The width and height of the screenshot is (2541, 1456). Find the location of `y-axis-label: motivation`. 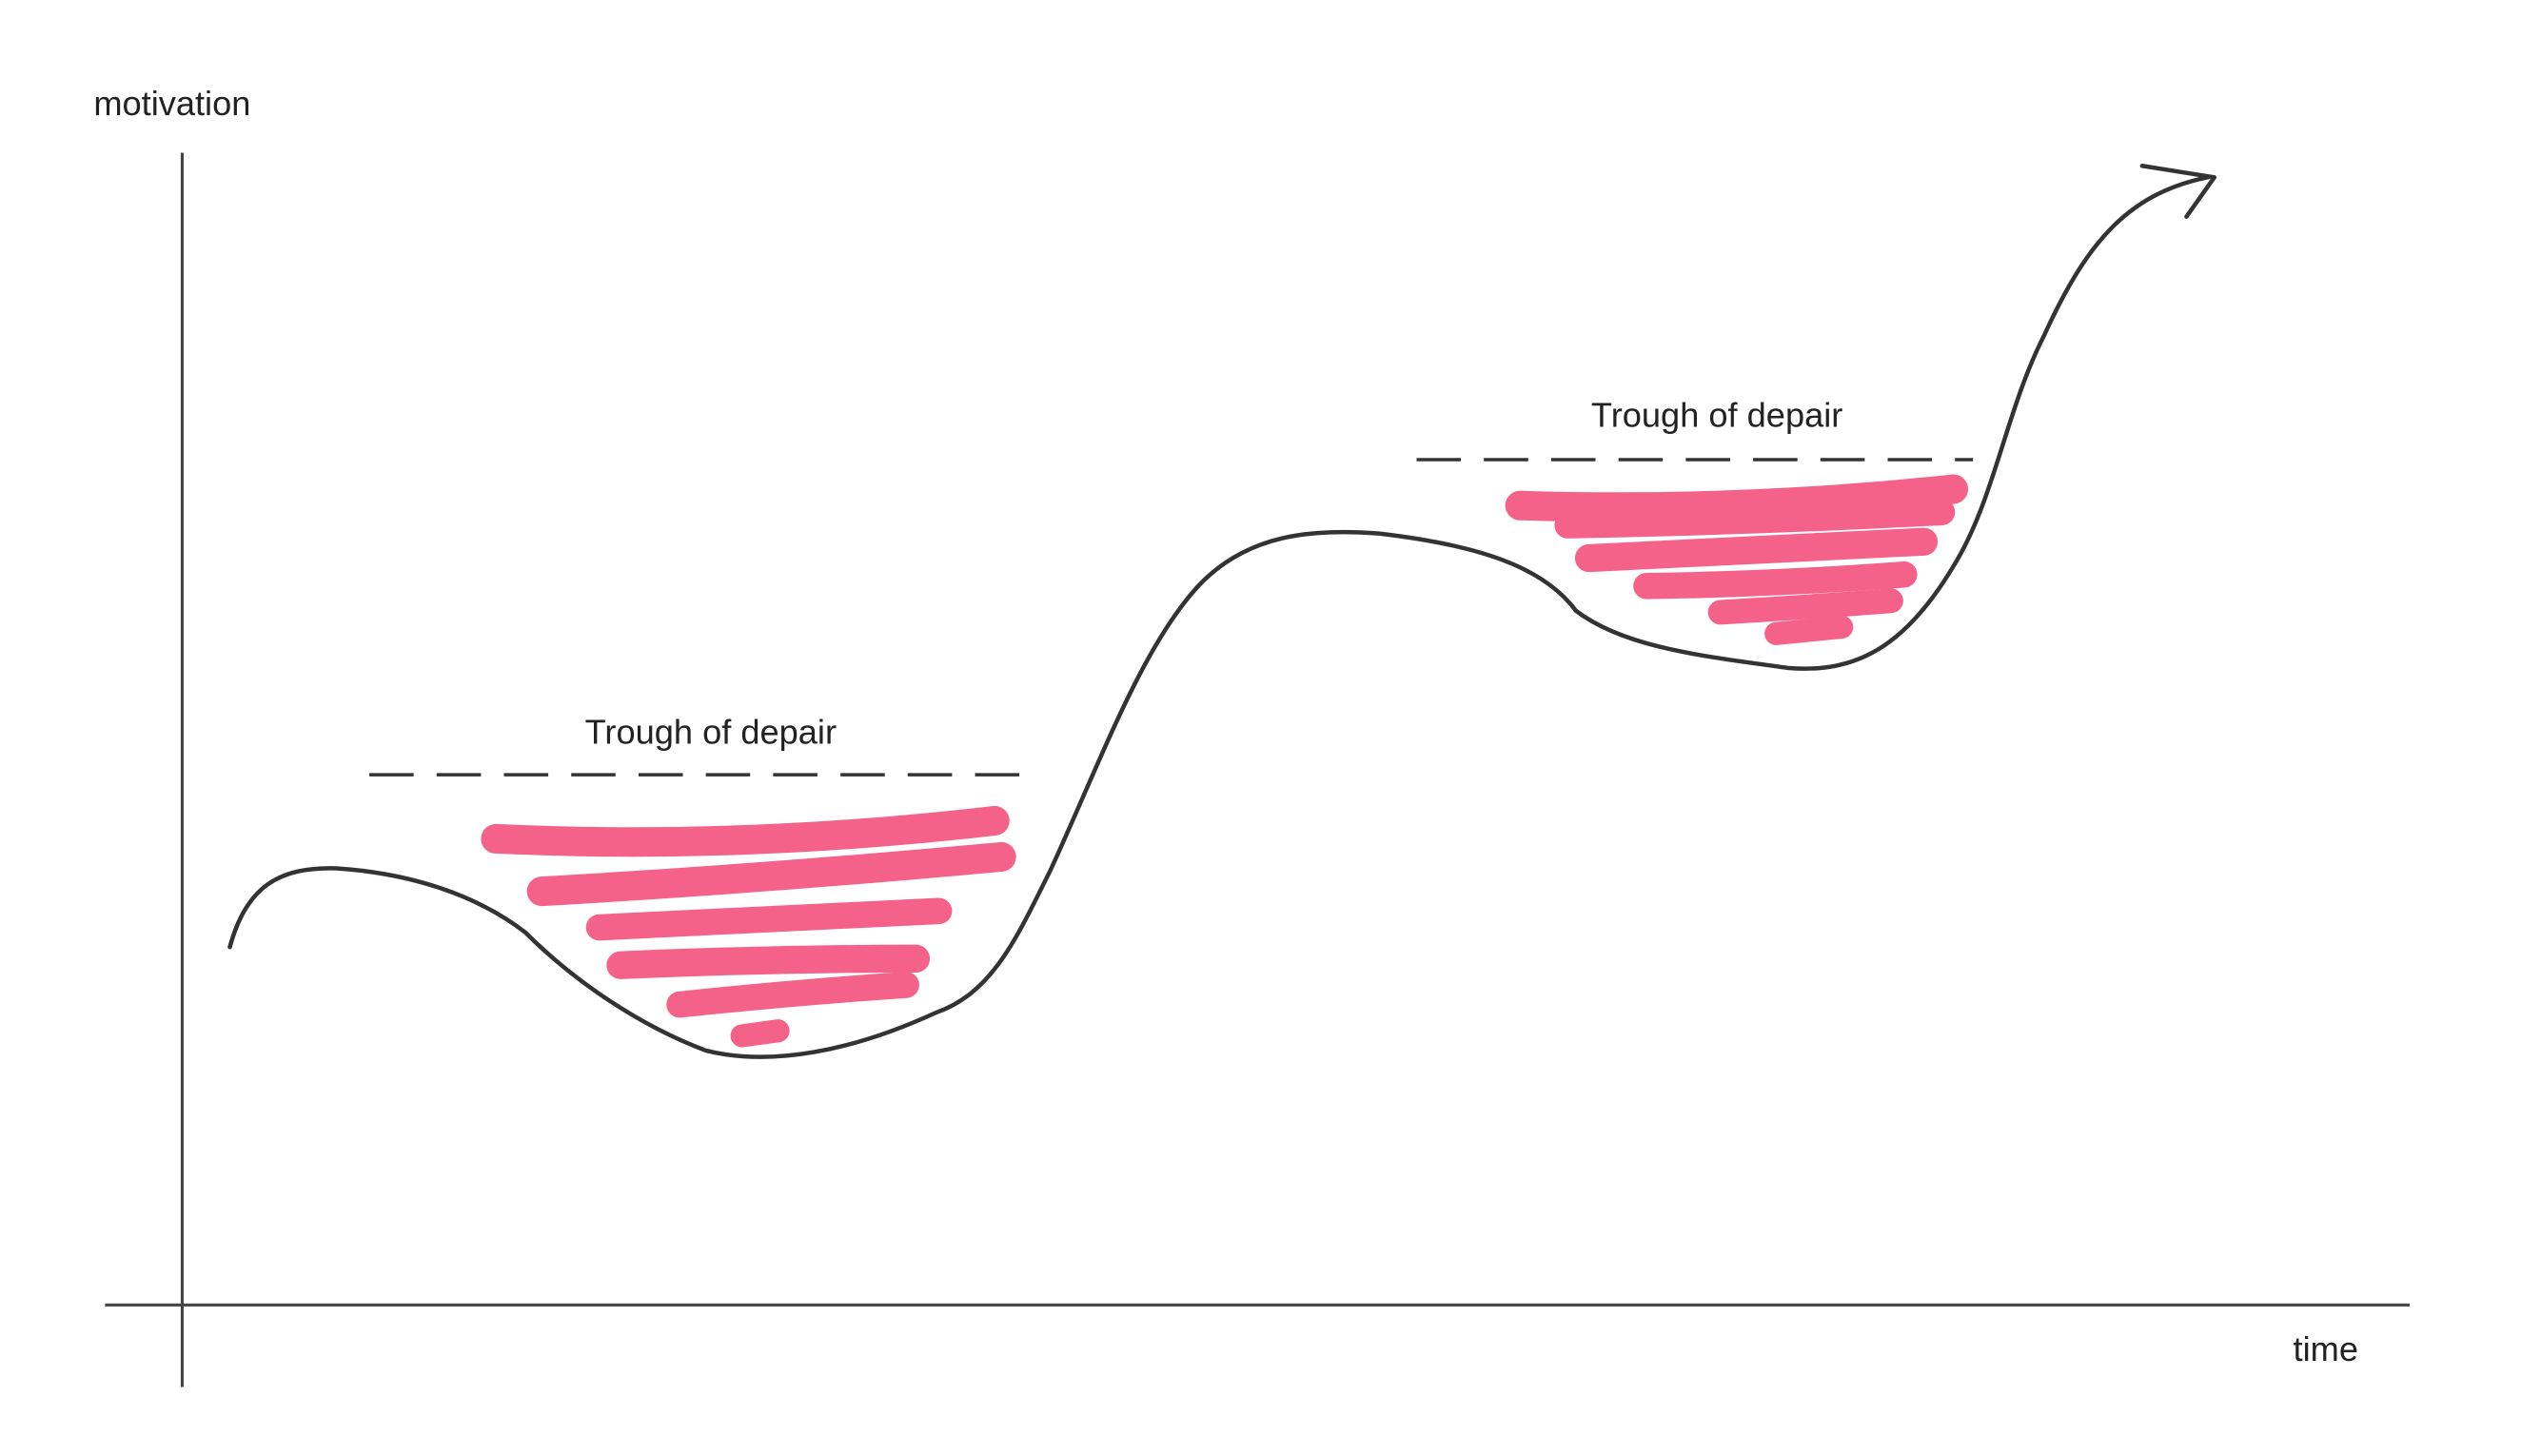

y-axis-label: motivation is located at coordinates (171, 103).